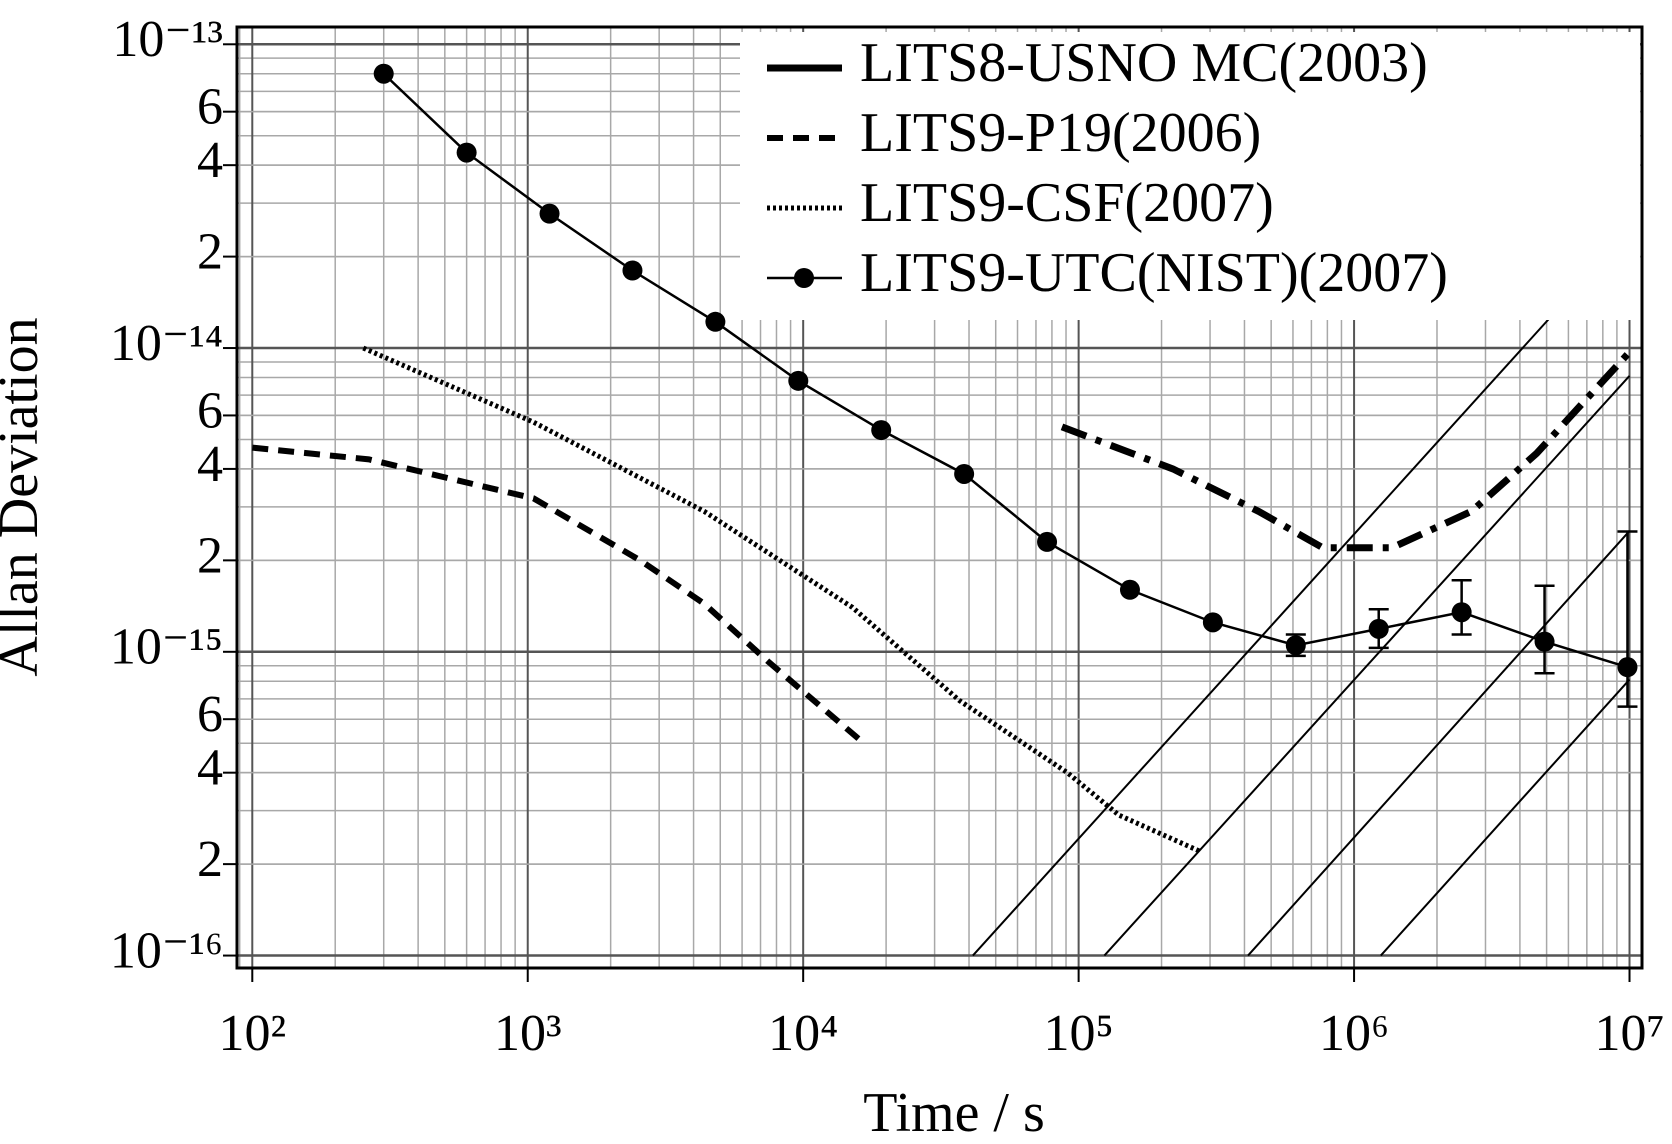  Describe the element at coordinates (1354, 1033) in the screenshot. I see `x-tick-label: 10⁶` at that location.